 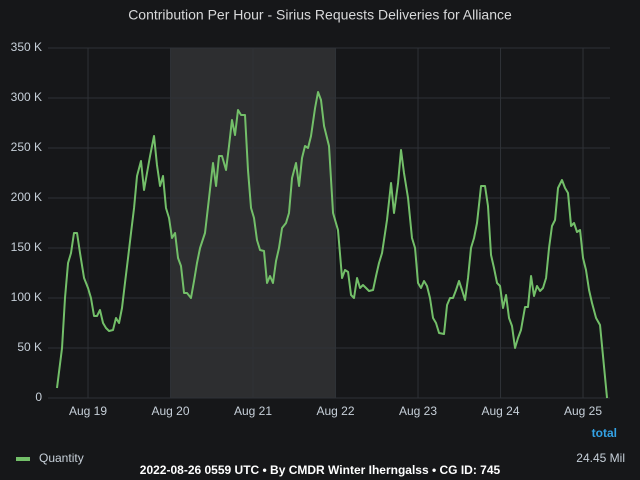 What do you see at coordinates (26, 147) in the screenshot?
I see `y-tick-label: 250 K` at bounding box center [26, 147].